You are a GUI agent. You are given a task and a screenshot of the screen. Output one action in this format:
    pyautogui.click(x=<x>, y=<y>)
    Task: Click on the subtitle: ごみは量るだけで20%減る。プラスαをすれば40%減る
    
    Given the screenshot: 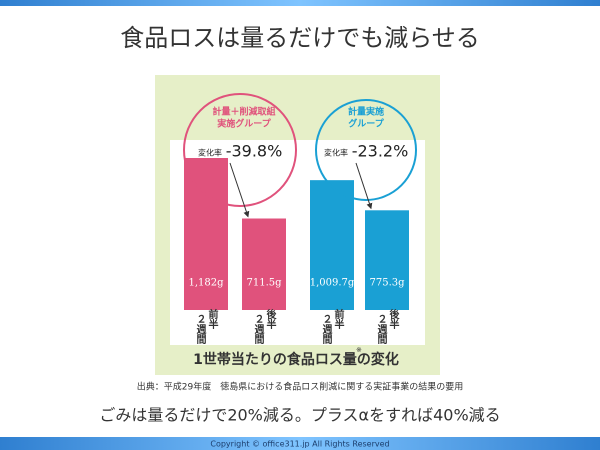 What is the action you would take?
    pyautogui.click(x=299, y=415)
    